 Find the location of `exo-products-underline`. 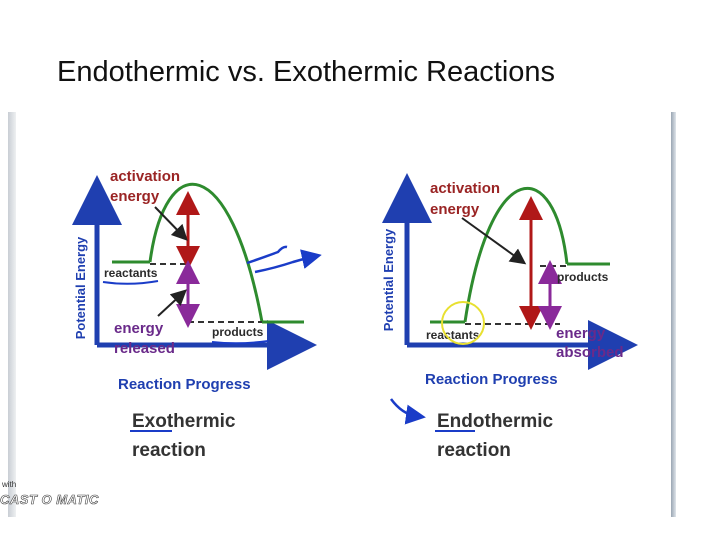

exo-products-underline is located at coordinates (240, 342).